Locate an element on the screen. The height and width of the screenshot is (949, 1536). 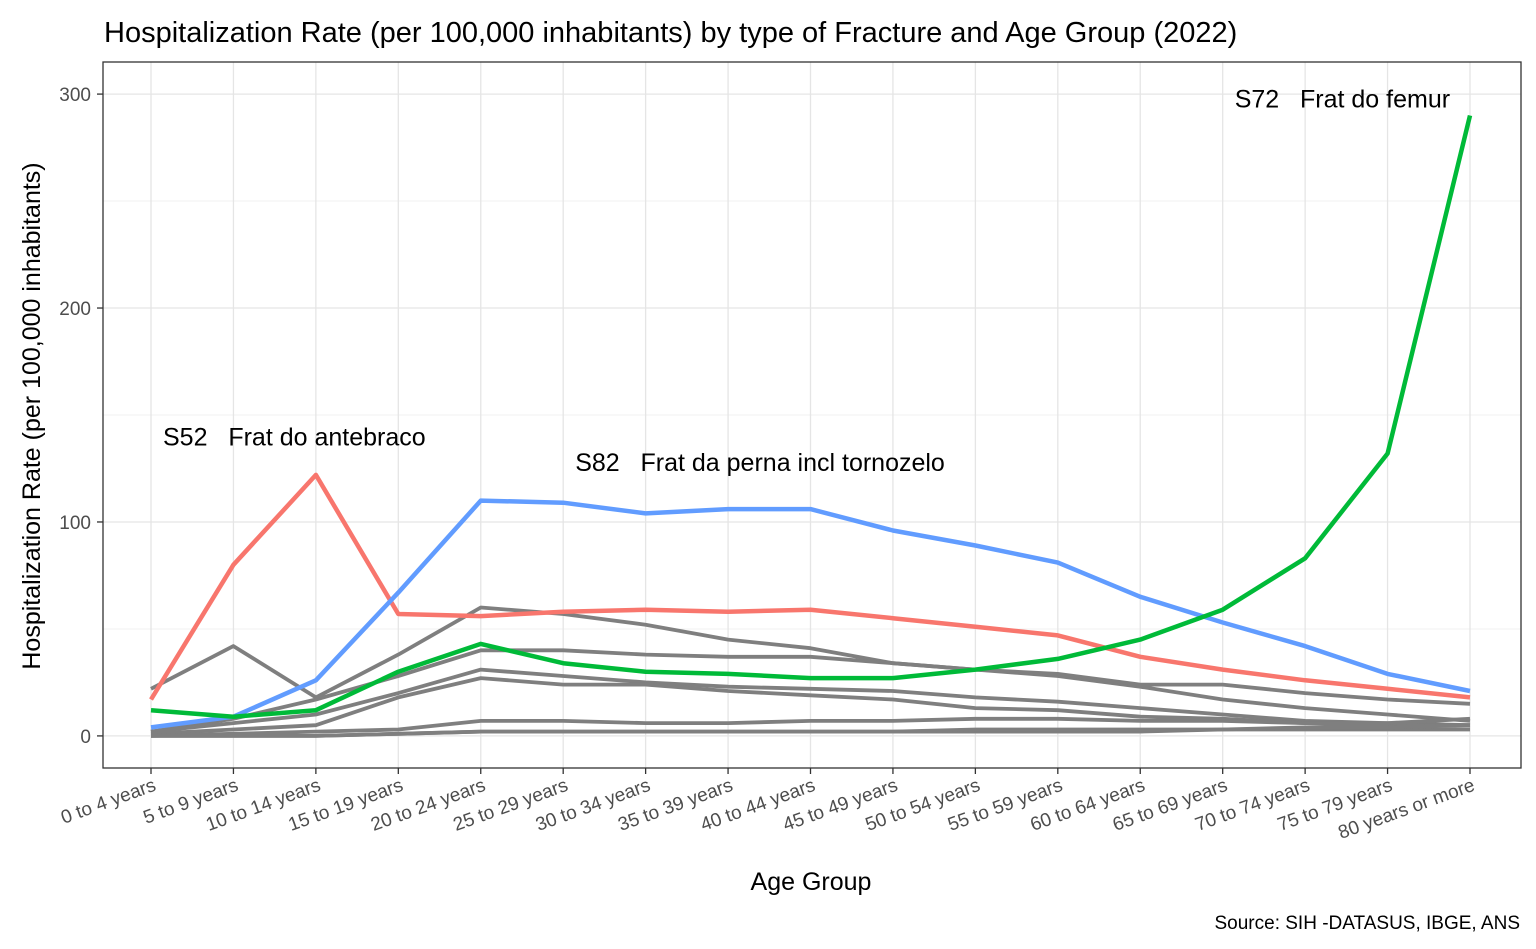
y-tick-label: 200 is located at coordinates (75, 309).